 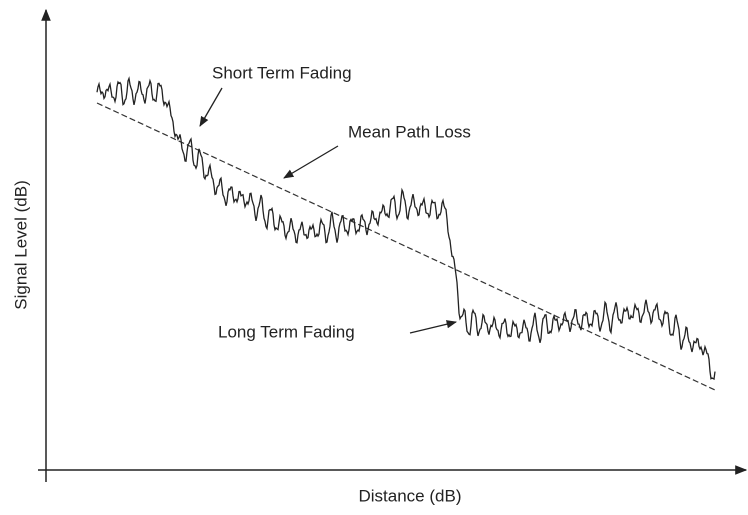 I want to click on long-term-label: Long Term Fading, so click(x=286, y=331).